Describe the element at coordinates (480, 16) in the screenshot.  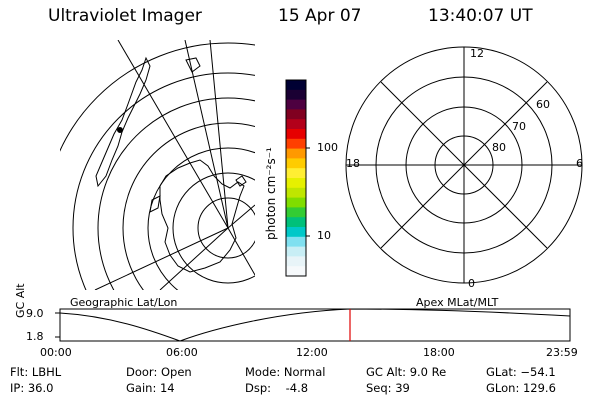
I see `time-label: 13:40:07 UT` at that location.